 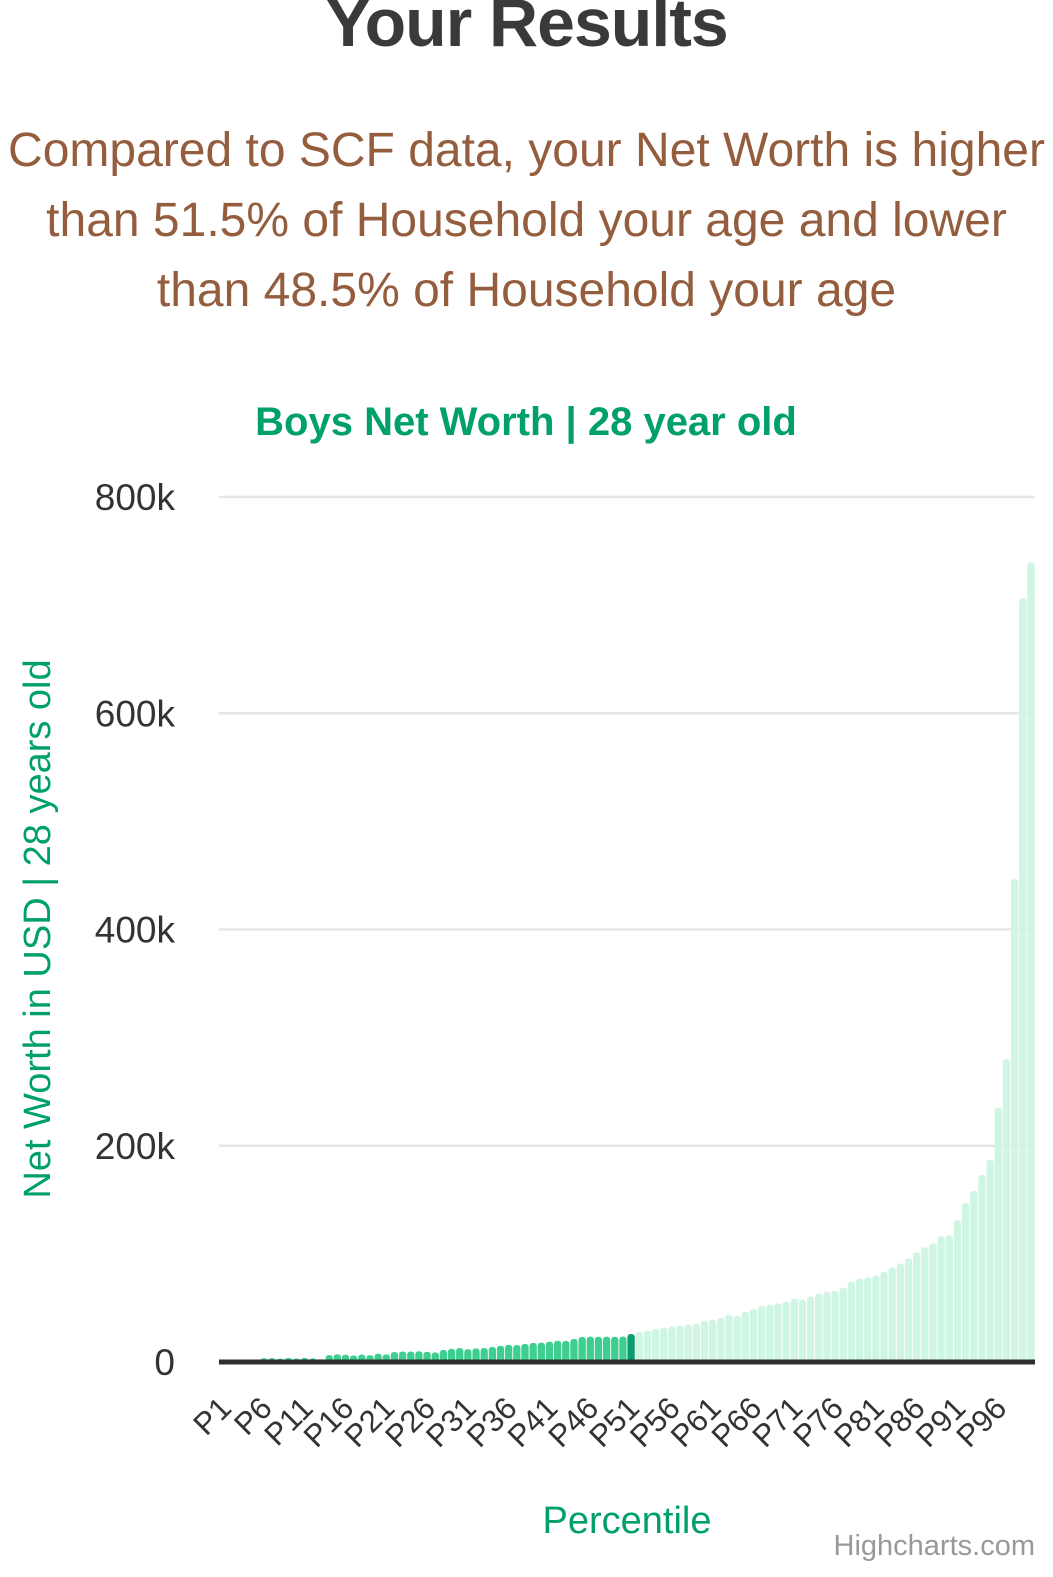 I want to click on y-tick-label: 400k, so click(x=135, y=930).